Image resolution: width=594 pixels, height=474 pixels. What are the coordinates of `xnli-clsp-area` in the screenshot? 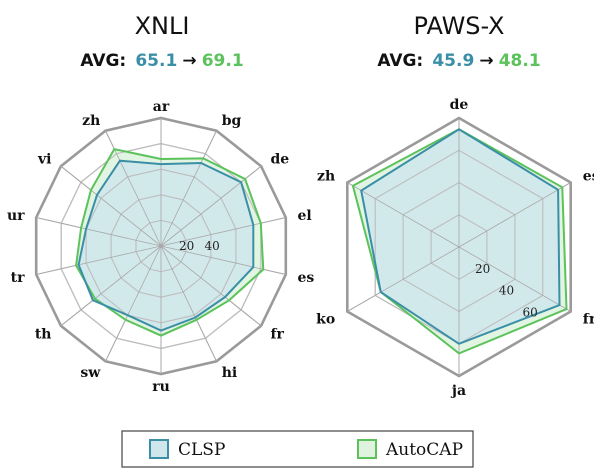 It's located at (166, 245).